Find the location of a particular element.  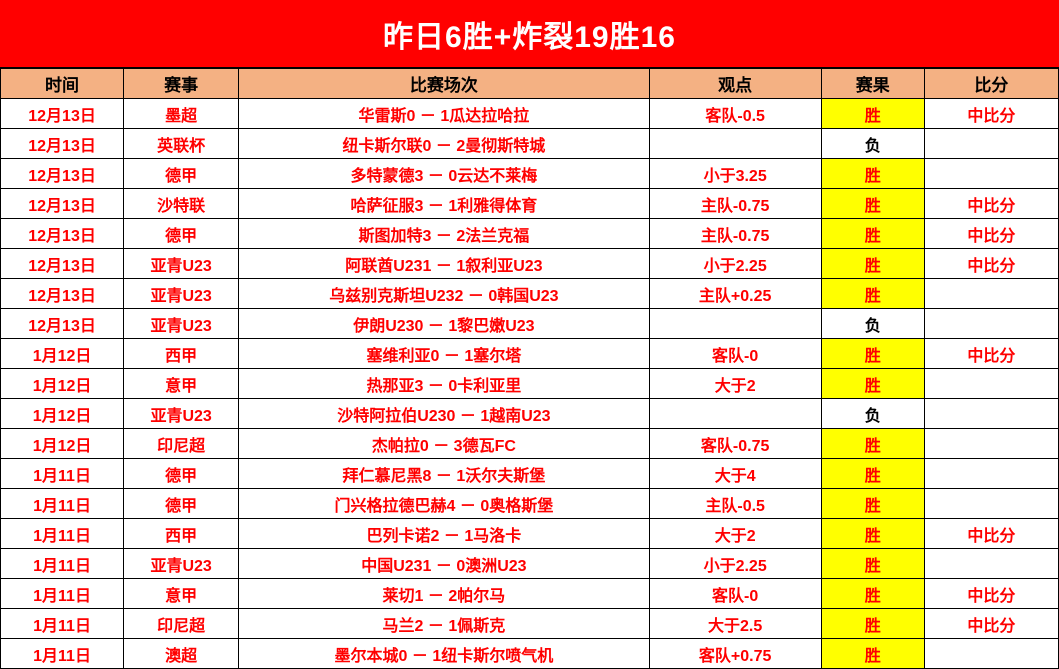

cell-view: 小于3.25 is located at coordinates (735, 173).